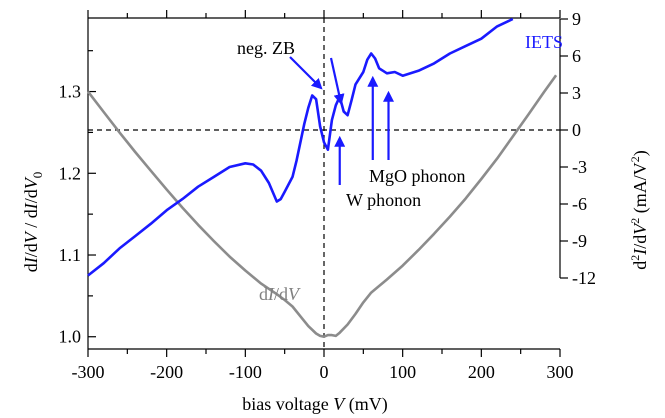  I want to click on neg-zb-annotation: neg. ZB, so click(266, 48).